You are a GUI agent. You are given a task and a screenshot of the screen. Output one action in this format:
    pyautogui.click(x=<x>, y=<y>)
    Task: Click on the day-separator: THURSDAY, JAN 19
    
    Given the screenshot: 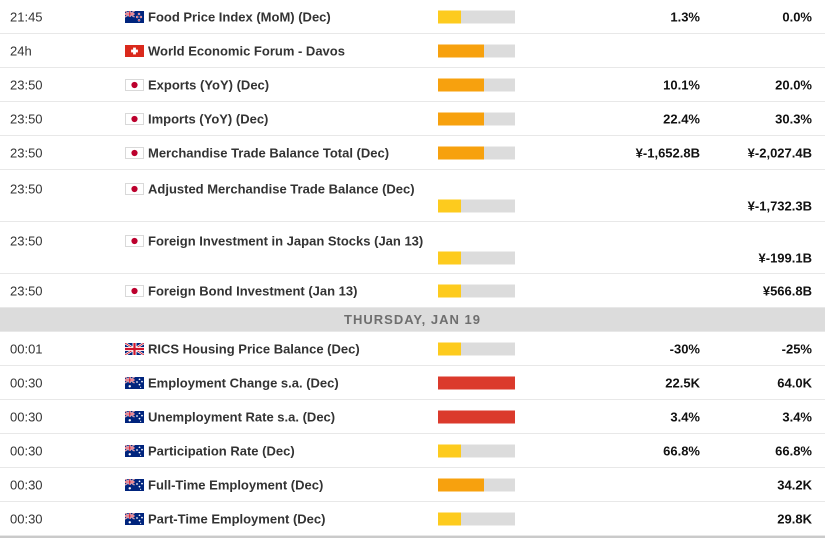 What is the action you would take?
    pyautogui.click(x=412, y=320)
    